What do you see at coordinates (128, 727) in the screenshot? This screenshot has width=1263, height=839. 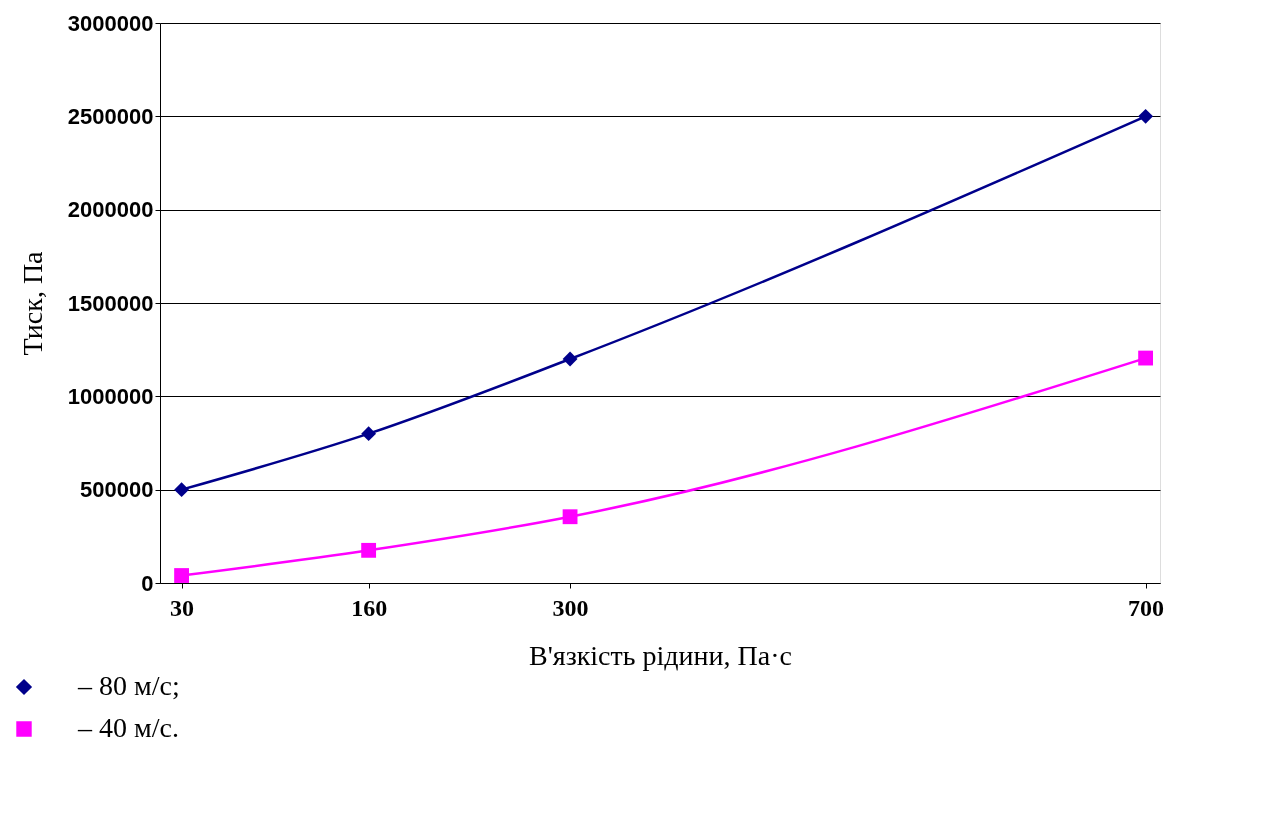 I see `legend-label: – 40 м/с.` at bounding box center [128, 727].